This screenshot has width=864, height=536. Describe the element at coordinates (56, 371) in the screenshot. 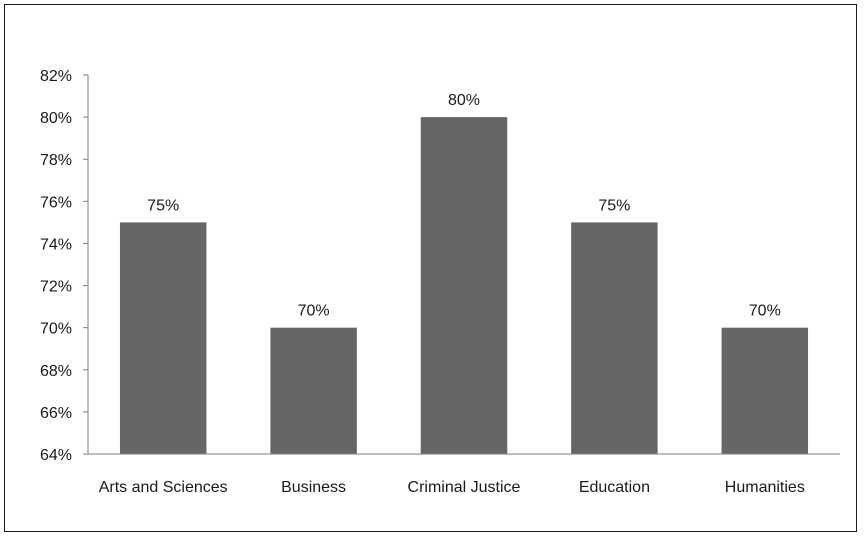

I see `y-tick-label: 68%` at that location.